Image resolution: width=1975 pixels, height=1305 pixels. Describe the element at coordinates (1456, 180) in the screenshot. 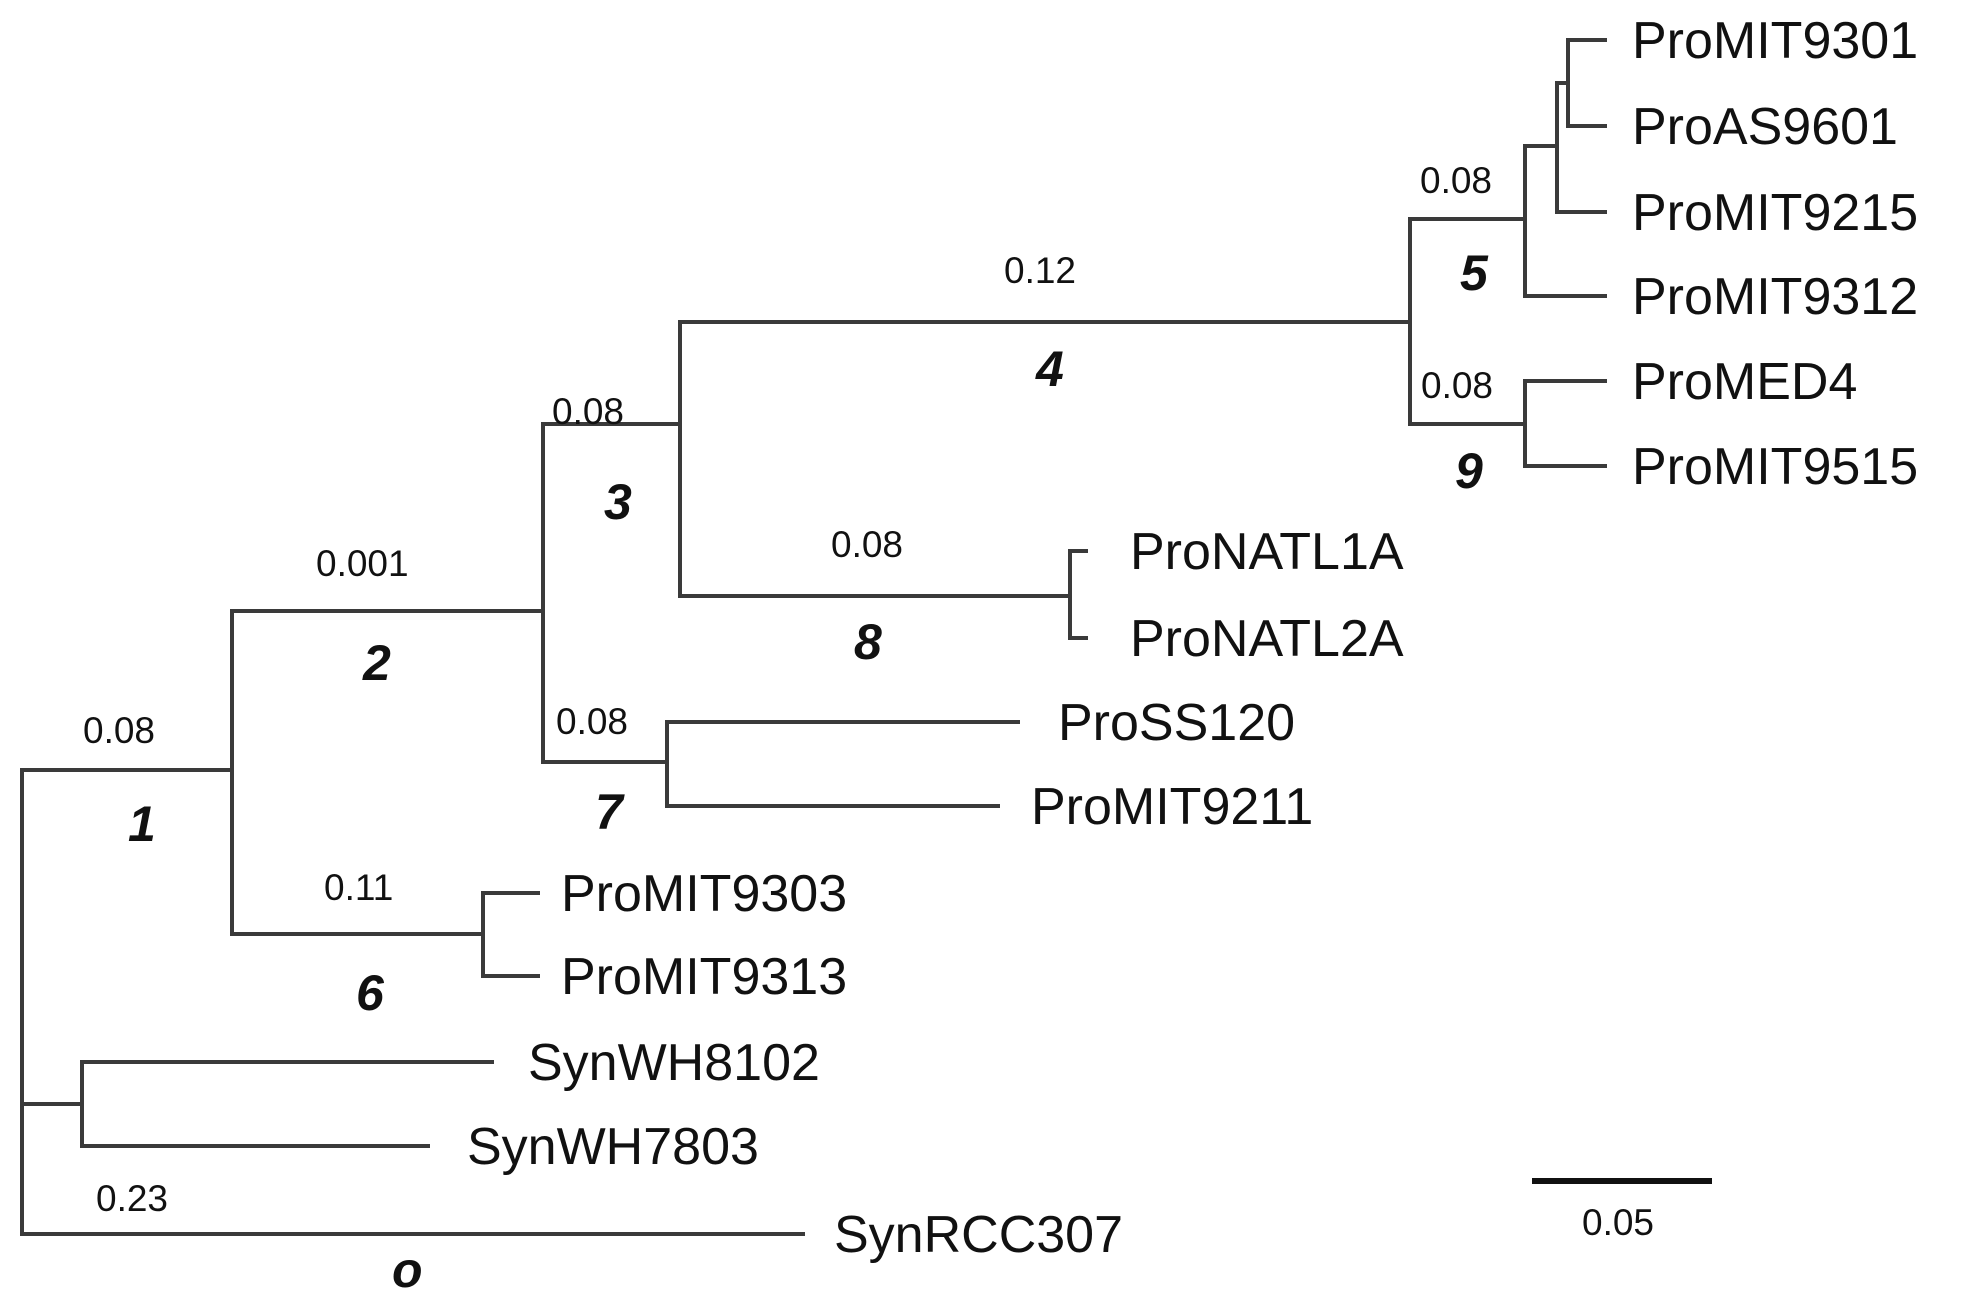

I see `branch-value-5: 0.08` at that location.